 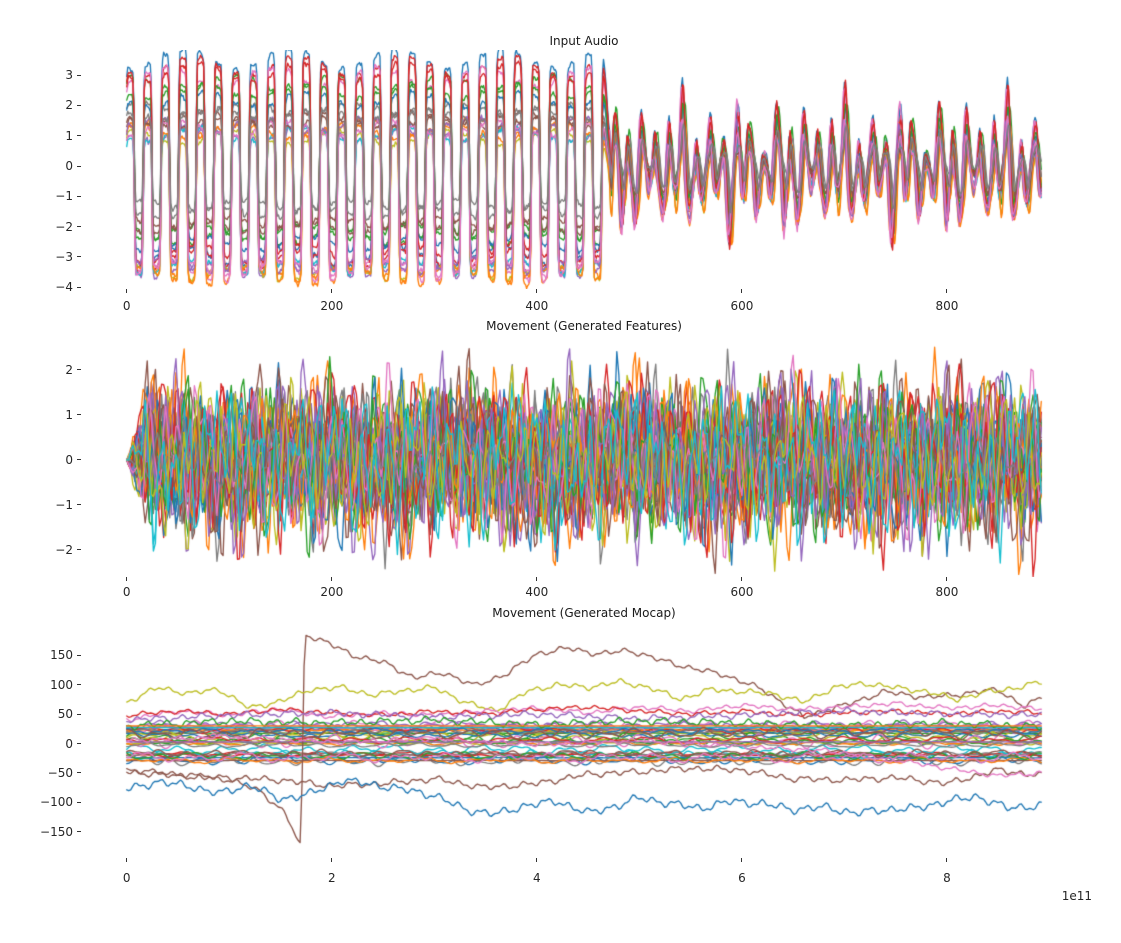 What do you see at coordinates (60, 772) in the screenshot?
I see `y-tick-label: −50` at bounding box center [60, 772].